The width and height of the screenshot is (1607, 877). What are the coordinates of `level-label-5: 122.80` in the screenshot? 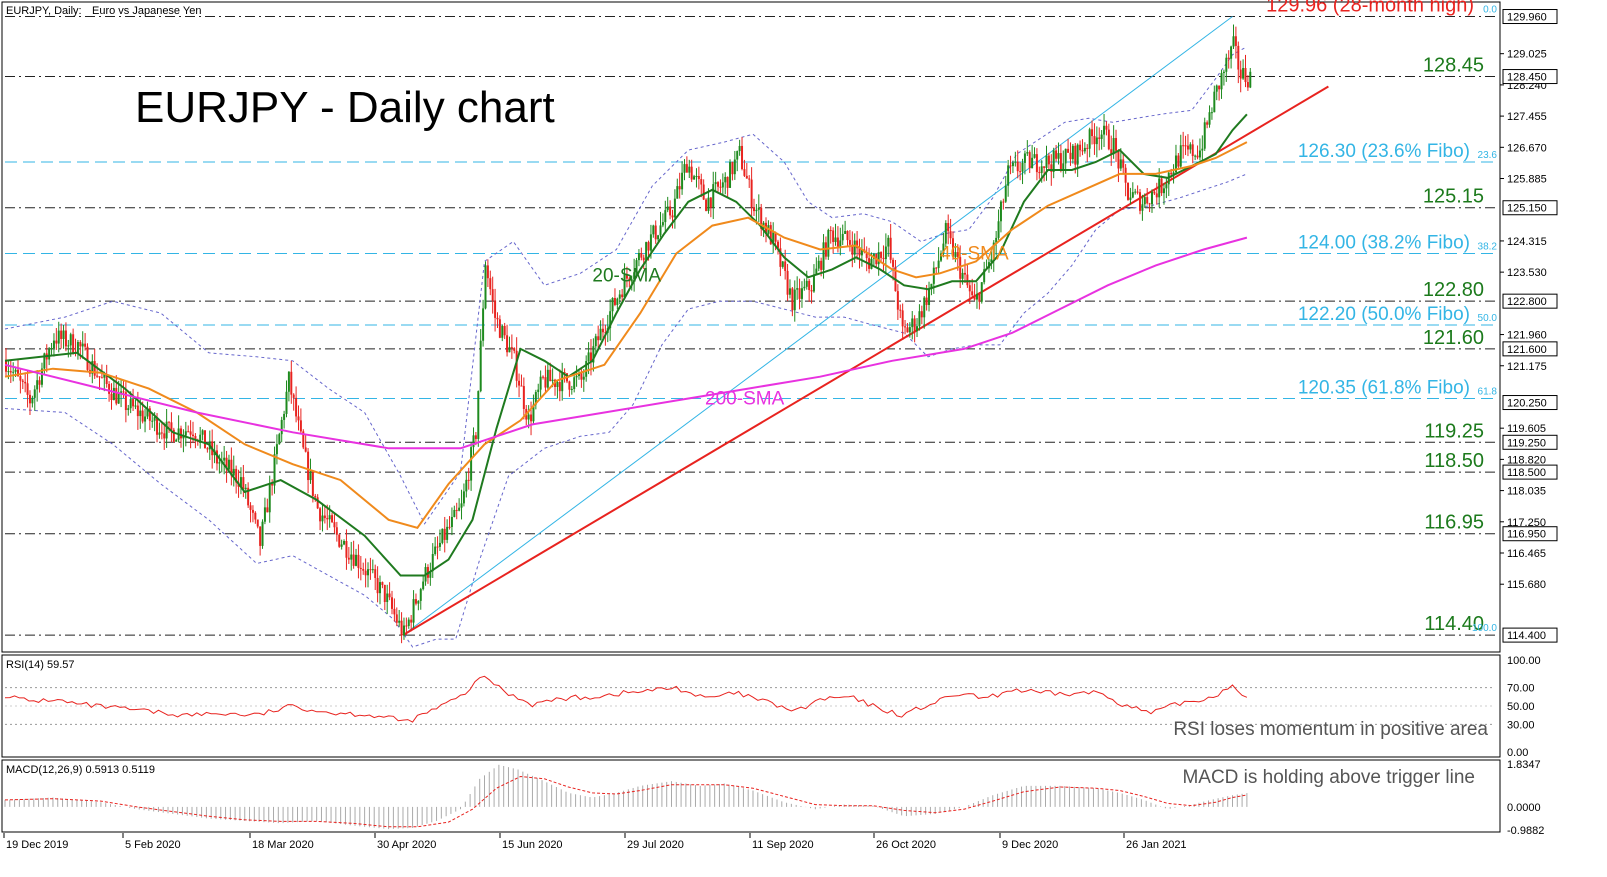 It's located at (1453, 290).